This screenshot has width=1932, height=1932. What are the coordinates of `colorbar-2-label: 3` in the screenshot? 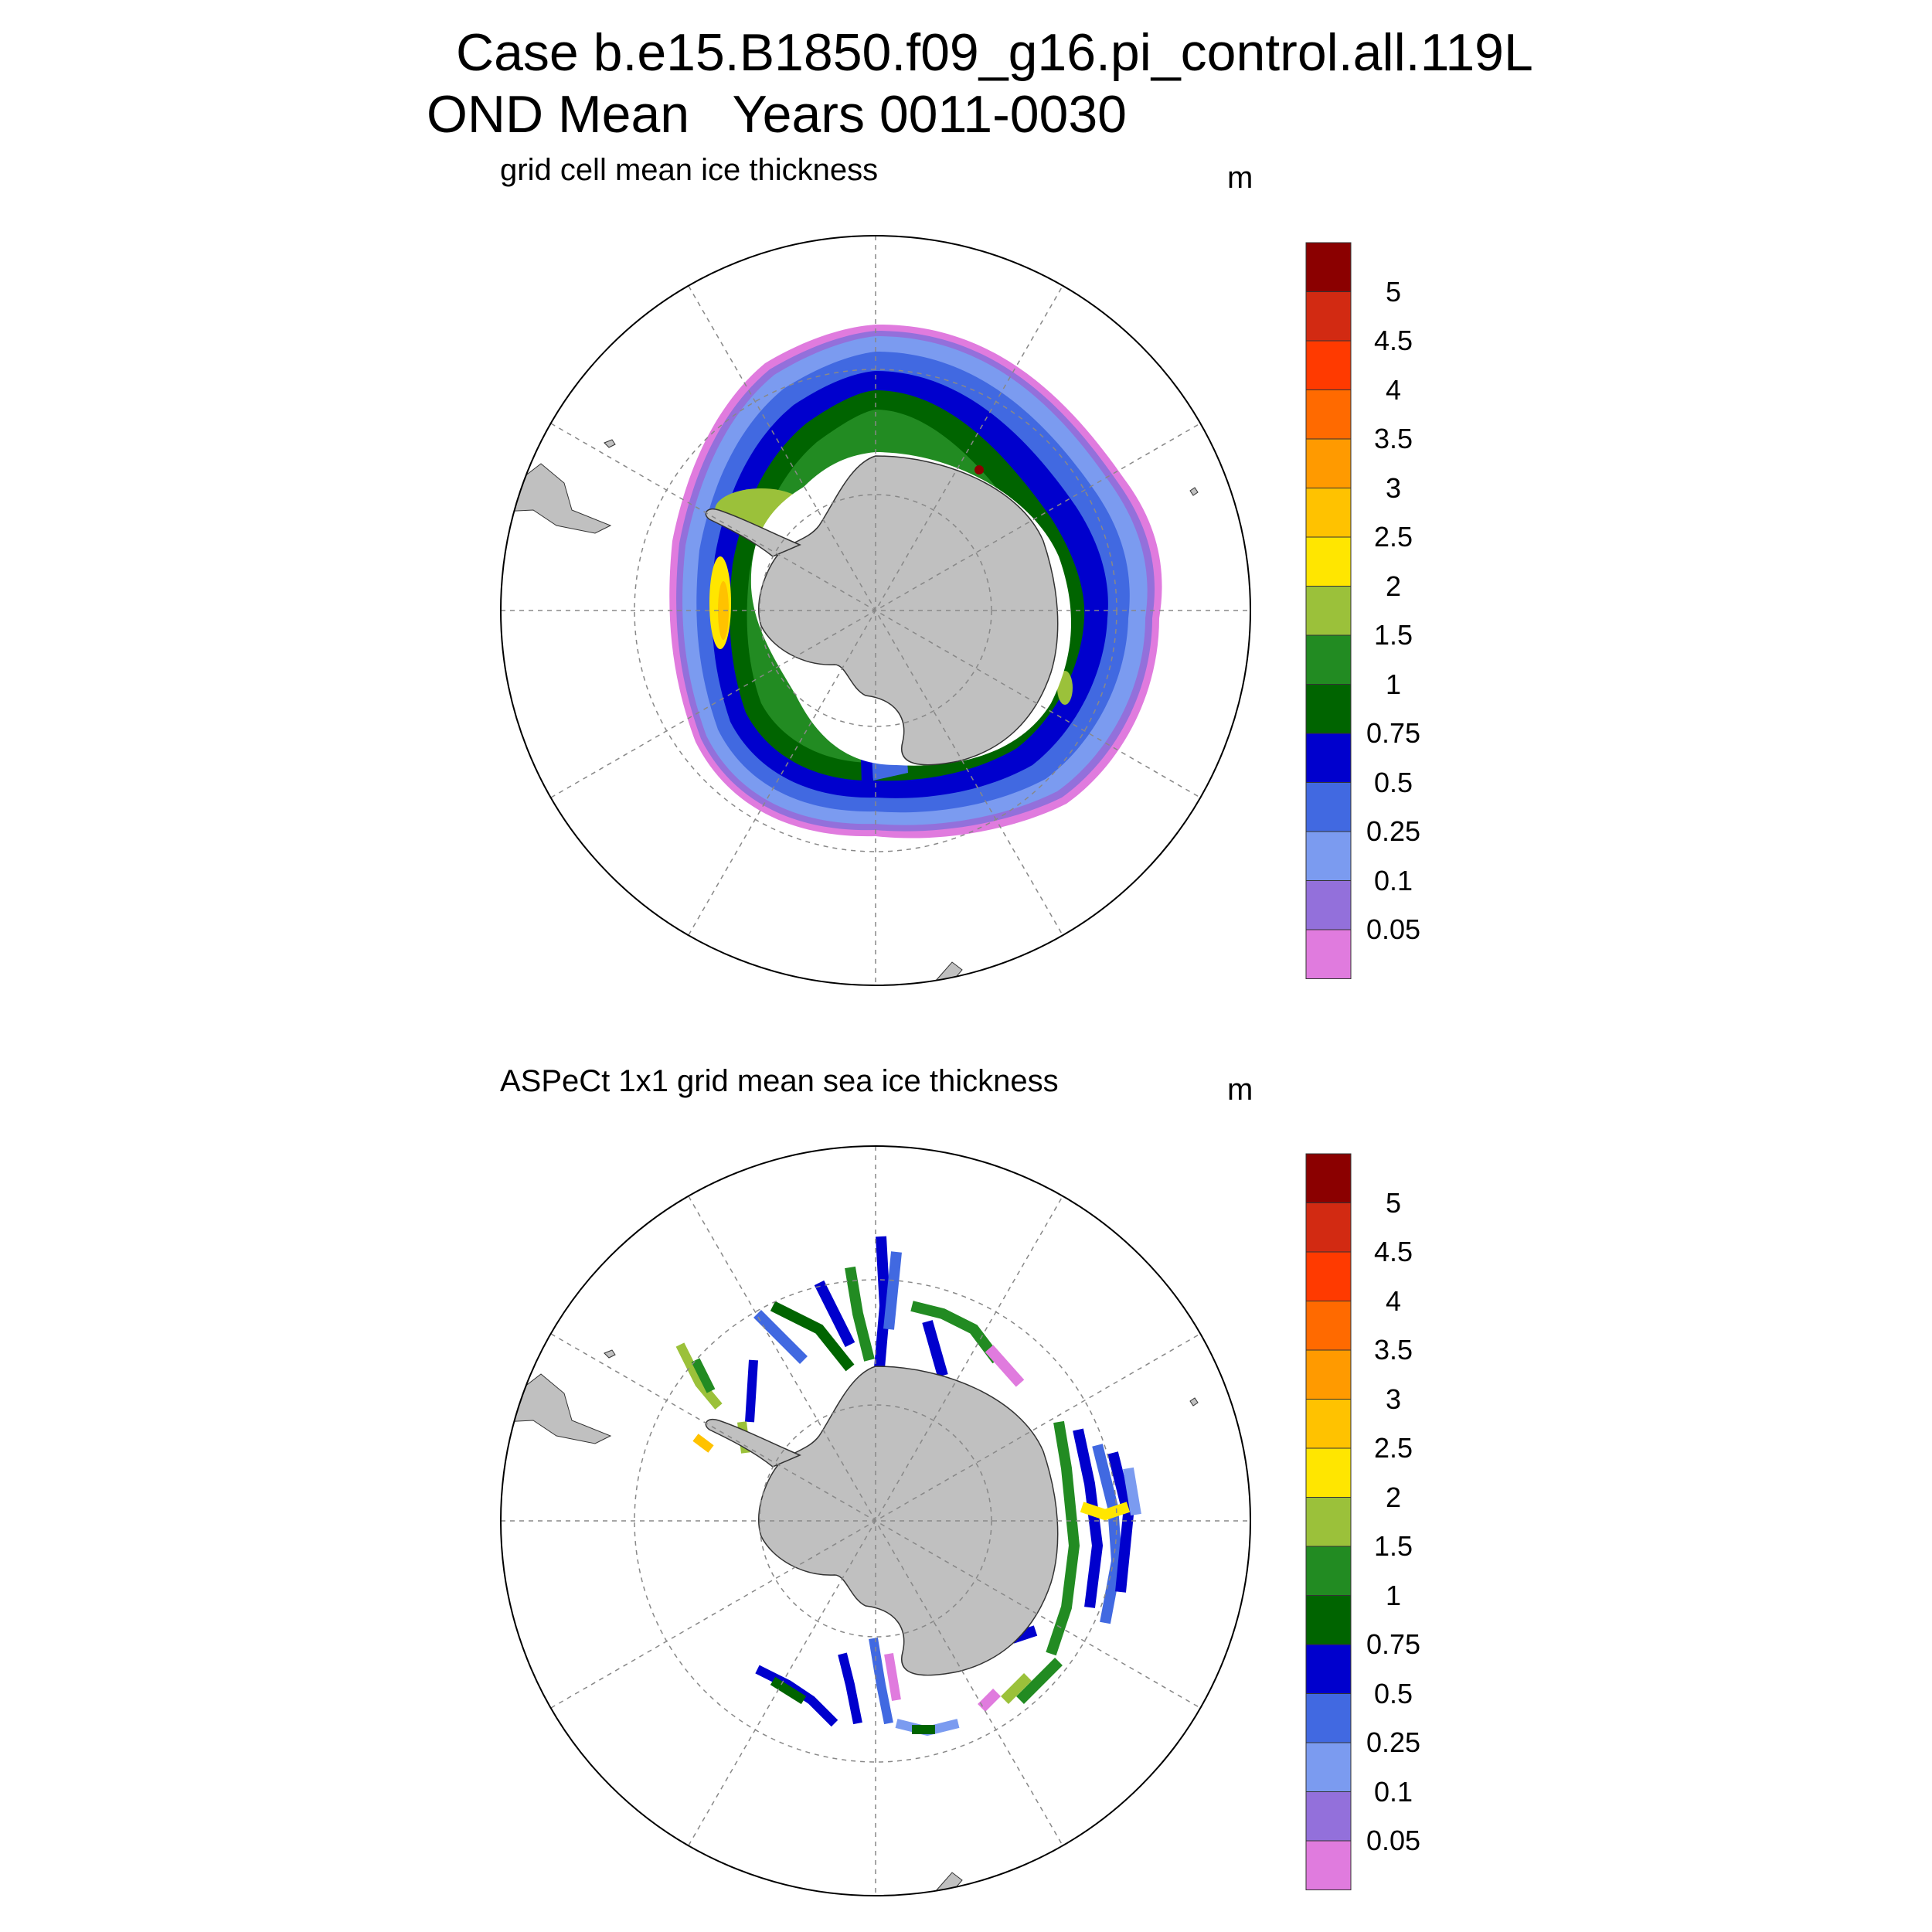 It's located at (1393, 1399).